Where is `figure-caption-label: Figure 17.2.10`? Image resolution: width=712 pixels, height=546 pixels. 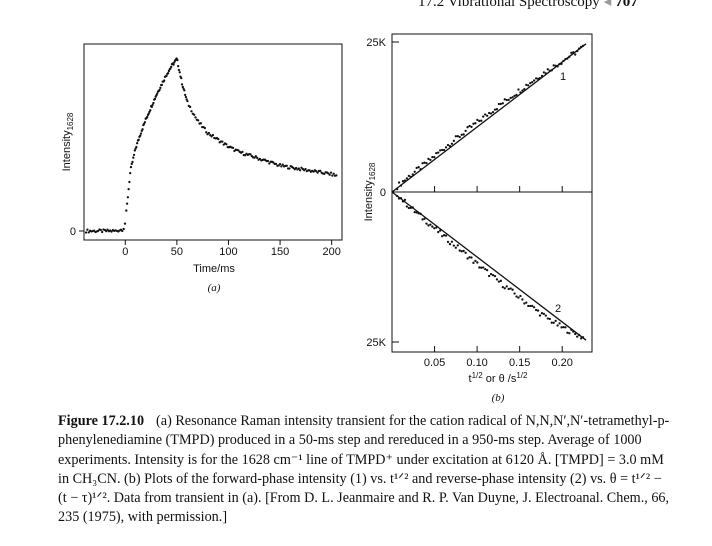
figure-caption-label: Figure 17.2.10 is located at coordinates (101, 421).